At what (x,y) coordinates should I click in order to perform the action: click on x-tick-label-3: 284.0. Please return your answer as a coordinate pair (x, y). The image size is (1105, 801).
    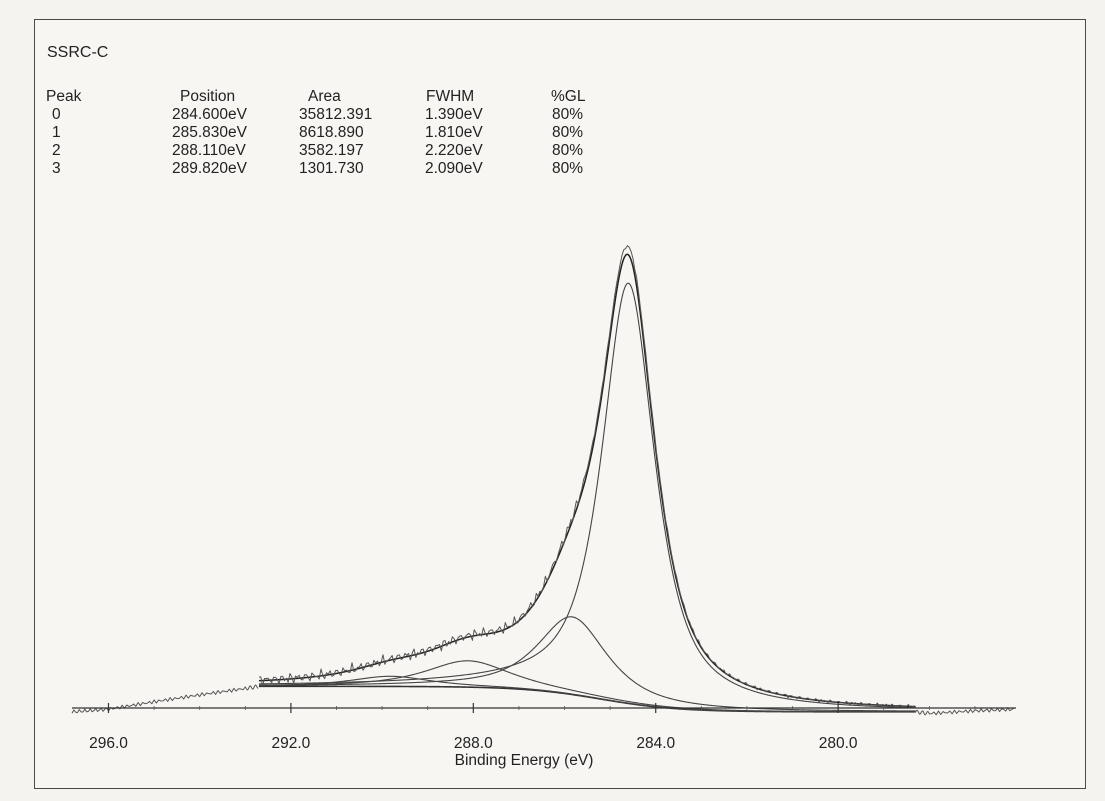
    Looking at the image, I should click on (655, 743).